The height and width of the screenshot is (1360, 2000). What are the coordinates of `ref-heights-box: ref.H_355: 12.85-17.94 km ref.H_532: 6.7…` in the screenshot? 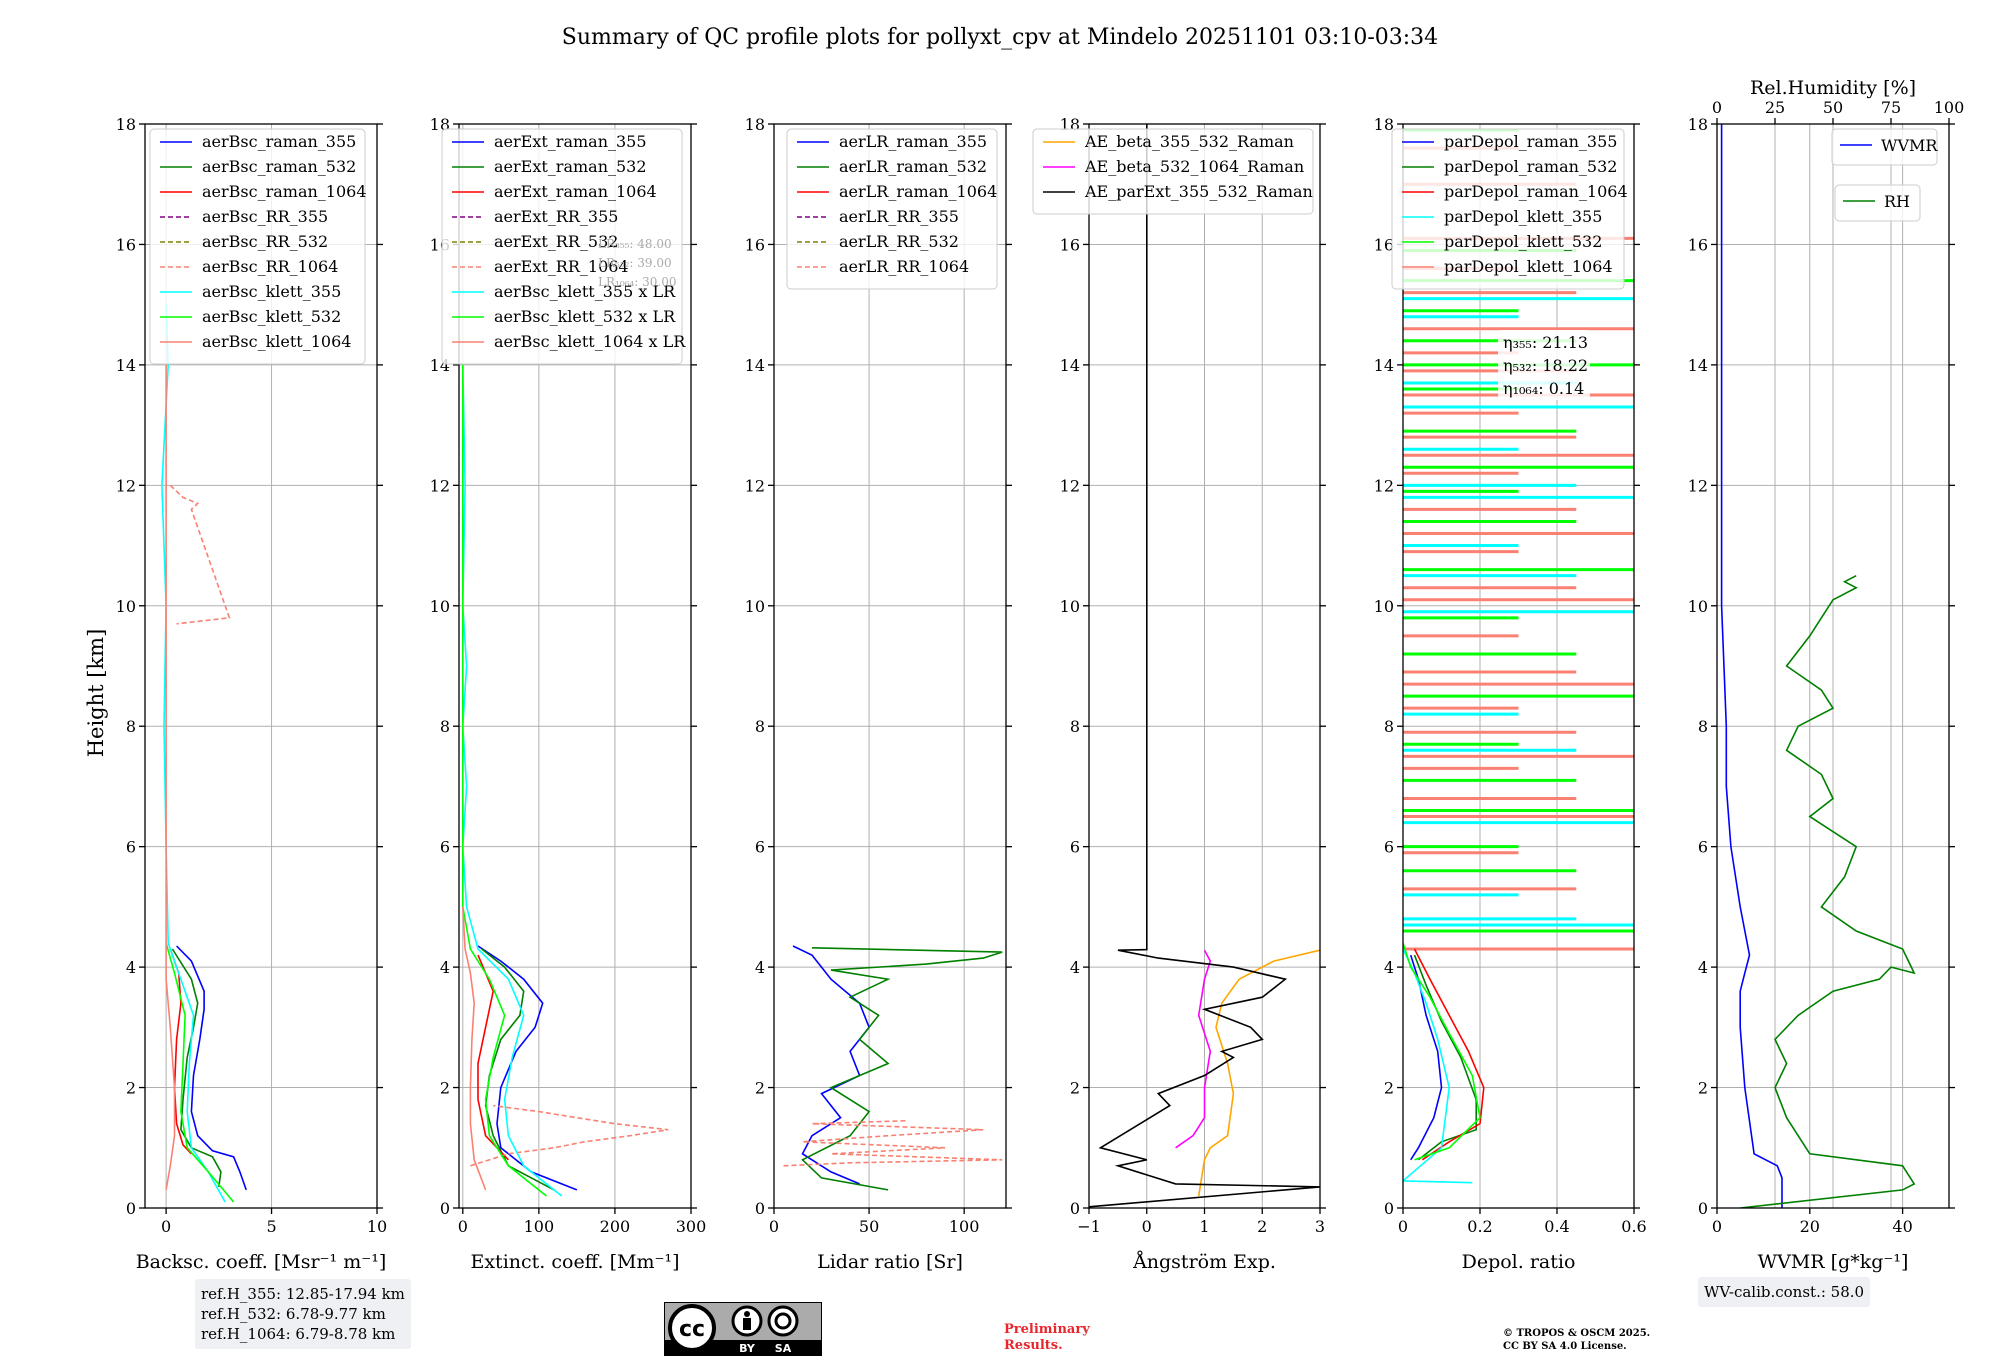 It's located at (303, 1314).